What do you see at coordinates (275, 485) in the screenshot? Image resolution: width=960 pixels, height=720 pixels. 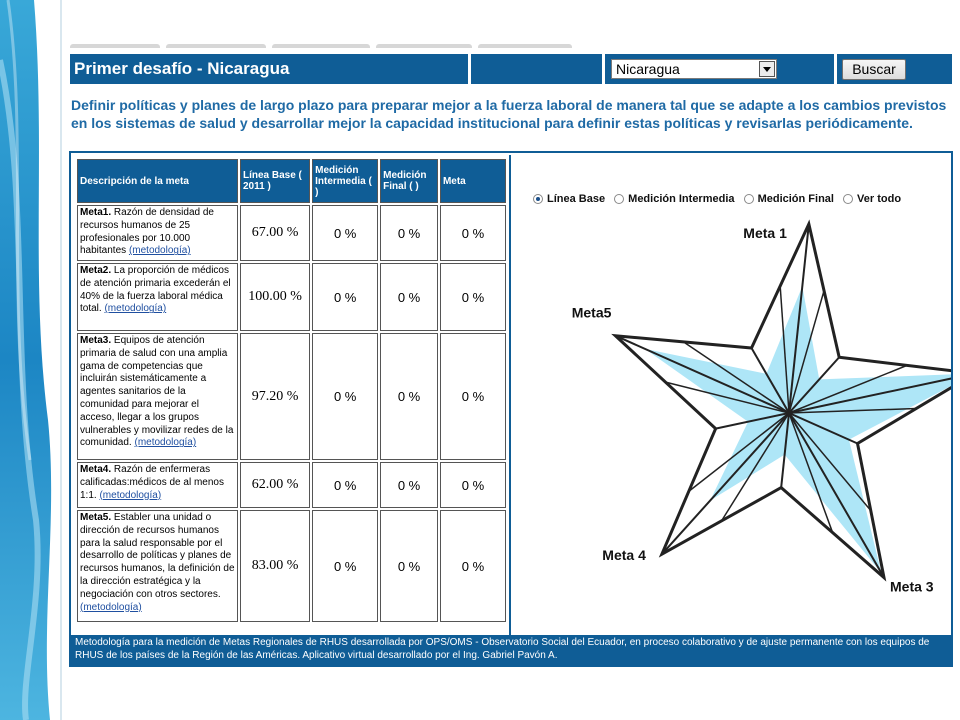 I see `baseline-value: 62.00 %` at bounding box center [275, 485].